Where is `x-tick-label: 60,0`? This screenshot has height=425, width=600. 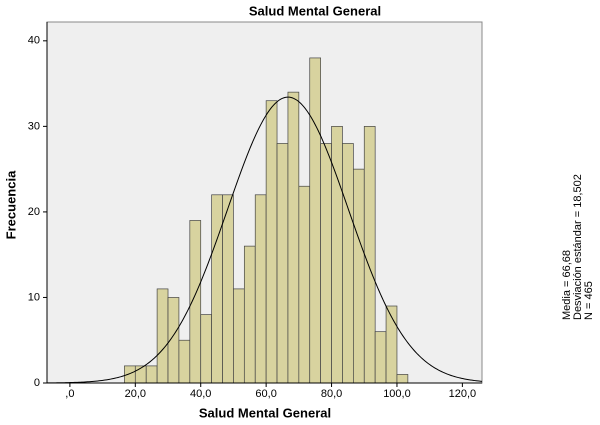 x-tick-label: 60,0 is located at coordinates (265, 394).